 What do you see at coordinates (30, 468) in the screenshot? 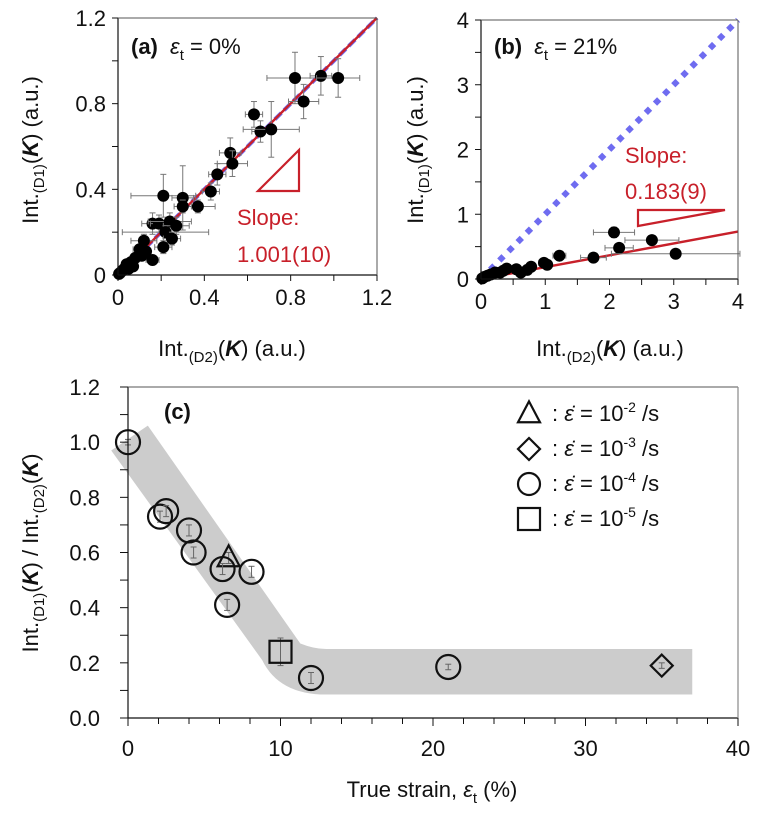
I see `c-ylabel-bold2: K` at bounding box center [30, 468].